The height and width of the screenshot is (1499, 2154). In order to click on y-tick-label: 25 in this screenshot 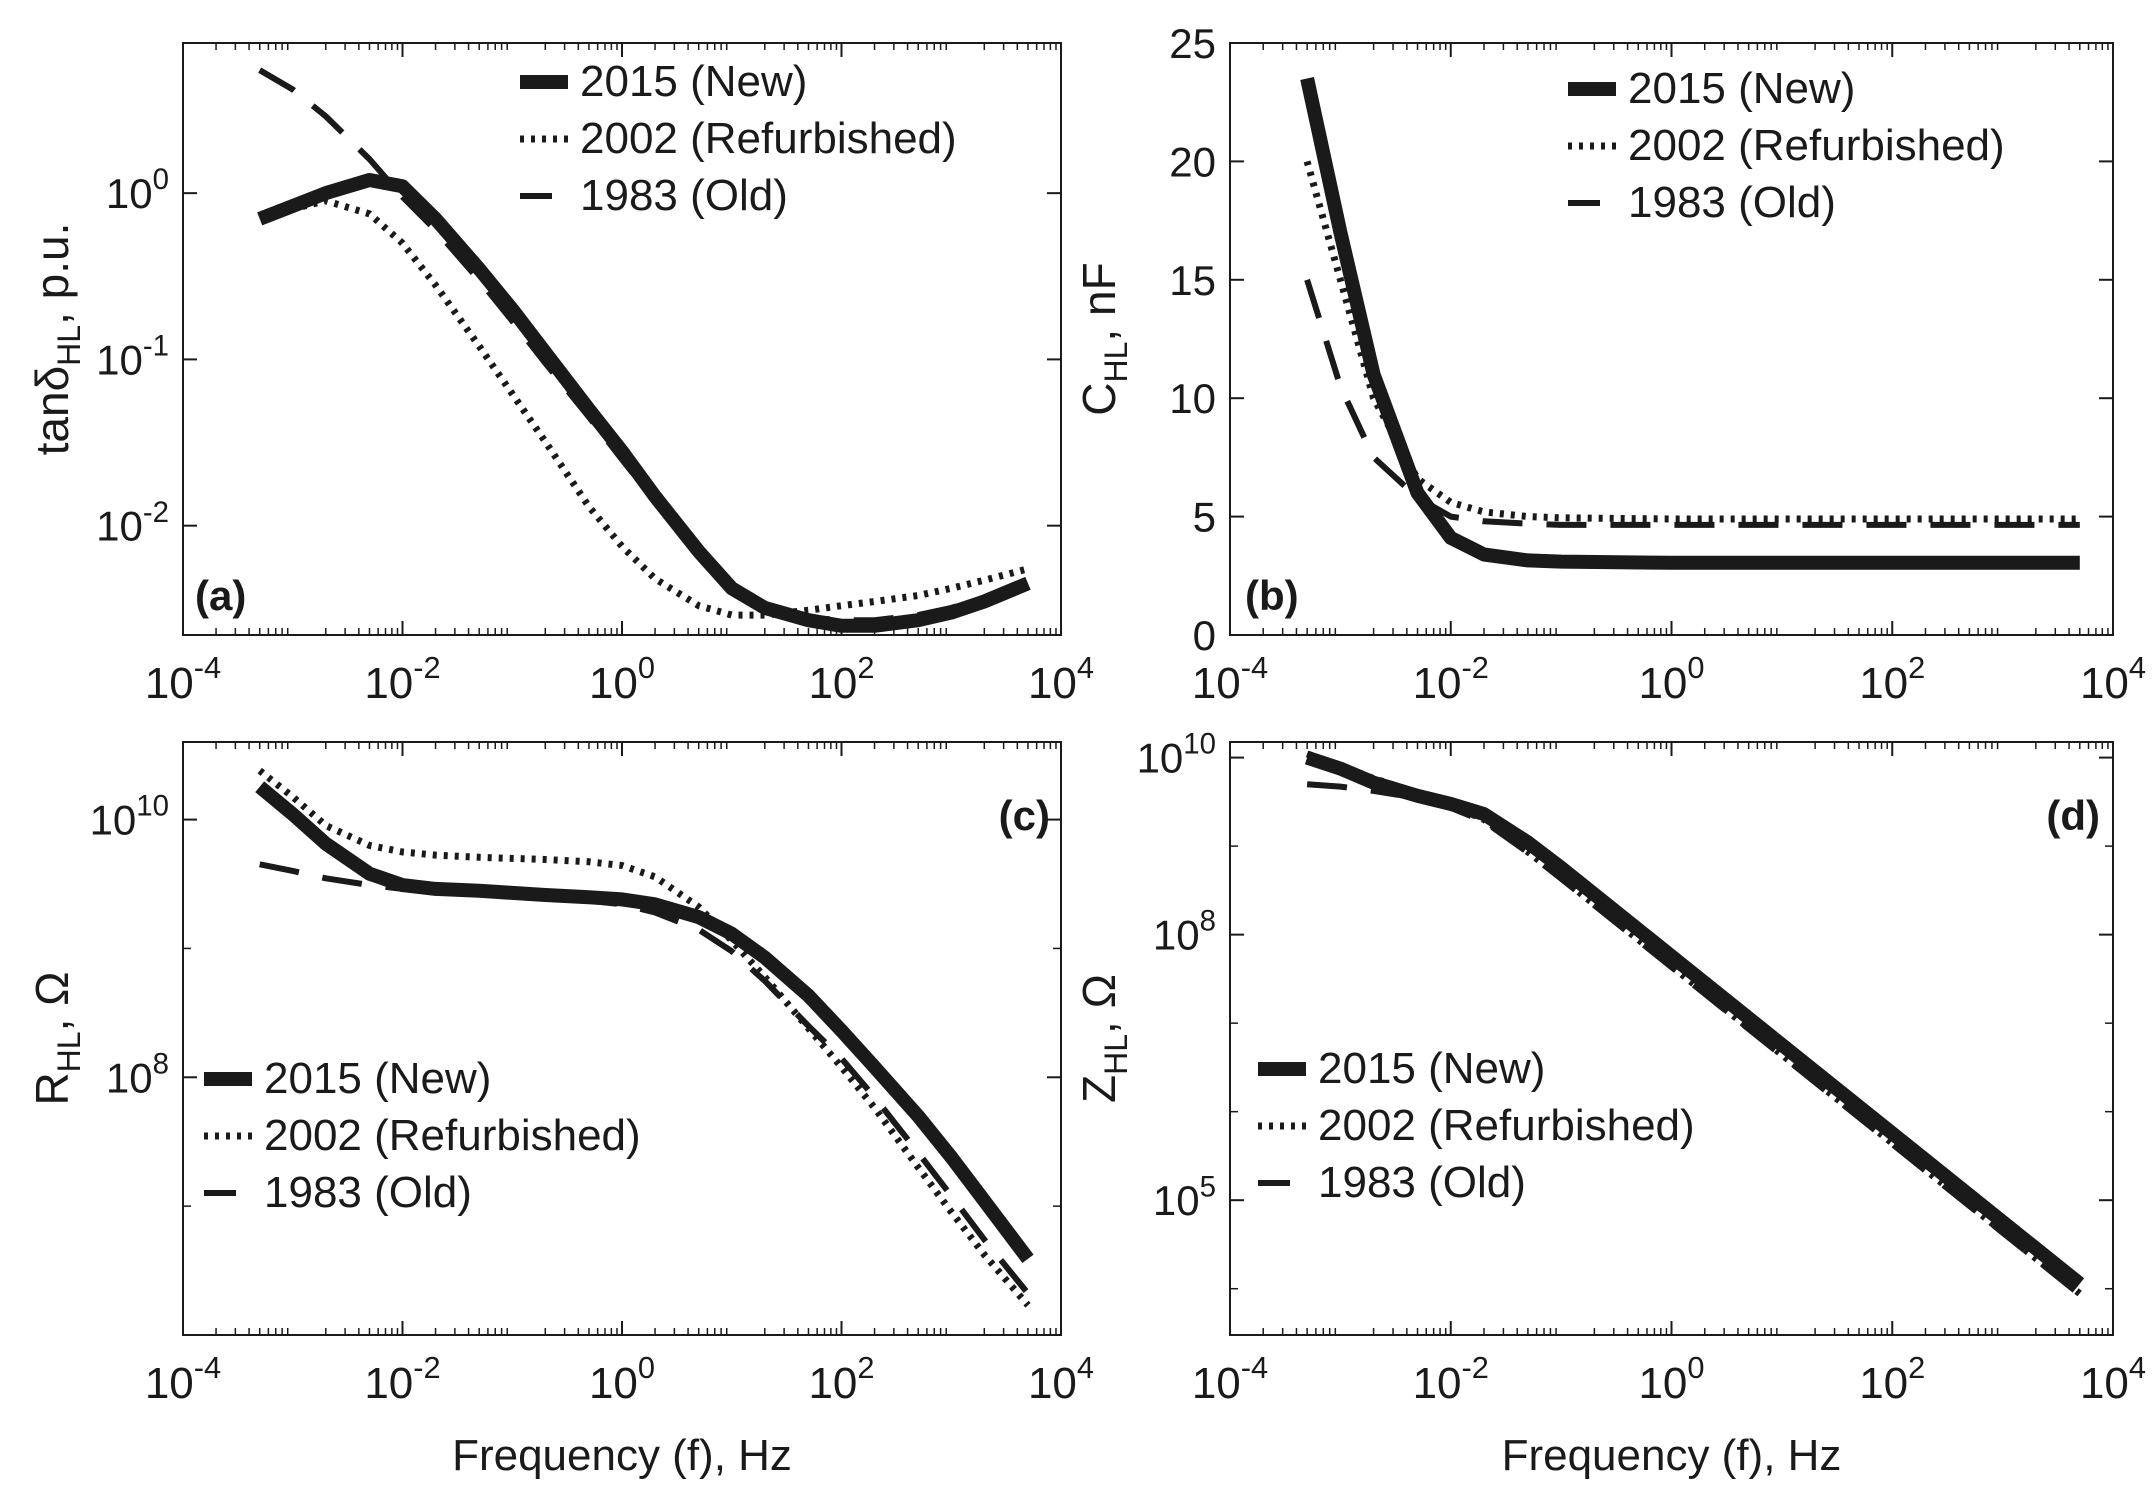, I will do `click(1192, 43)`.